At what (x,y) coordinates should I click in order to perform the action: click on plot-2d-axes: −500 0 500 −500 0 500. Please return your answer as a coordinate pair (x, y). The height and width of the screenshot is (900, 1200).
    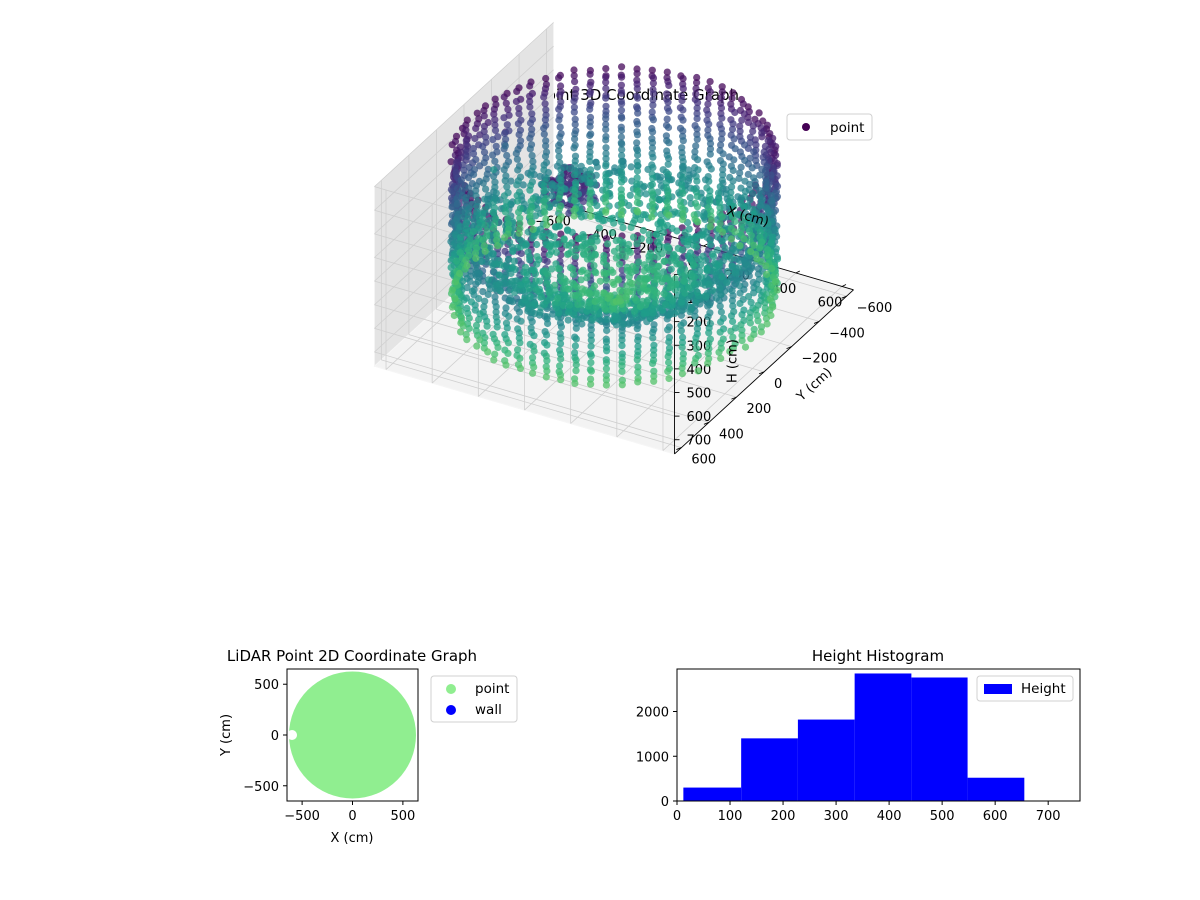
    Looking at the image, I should click on (329, 751).